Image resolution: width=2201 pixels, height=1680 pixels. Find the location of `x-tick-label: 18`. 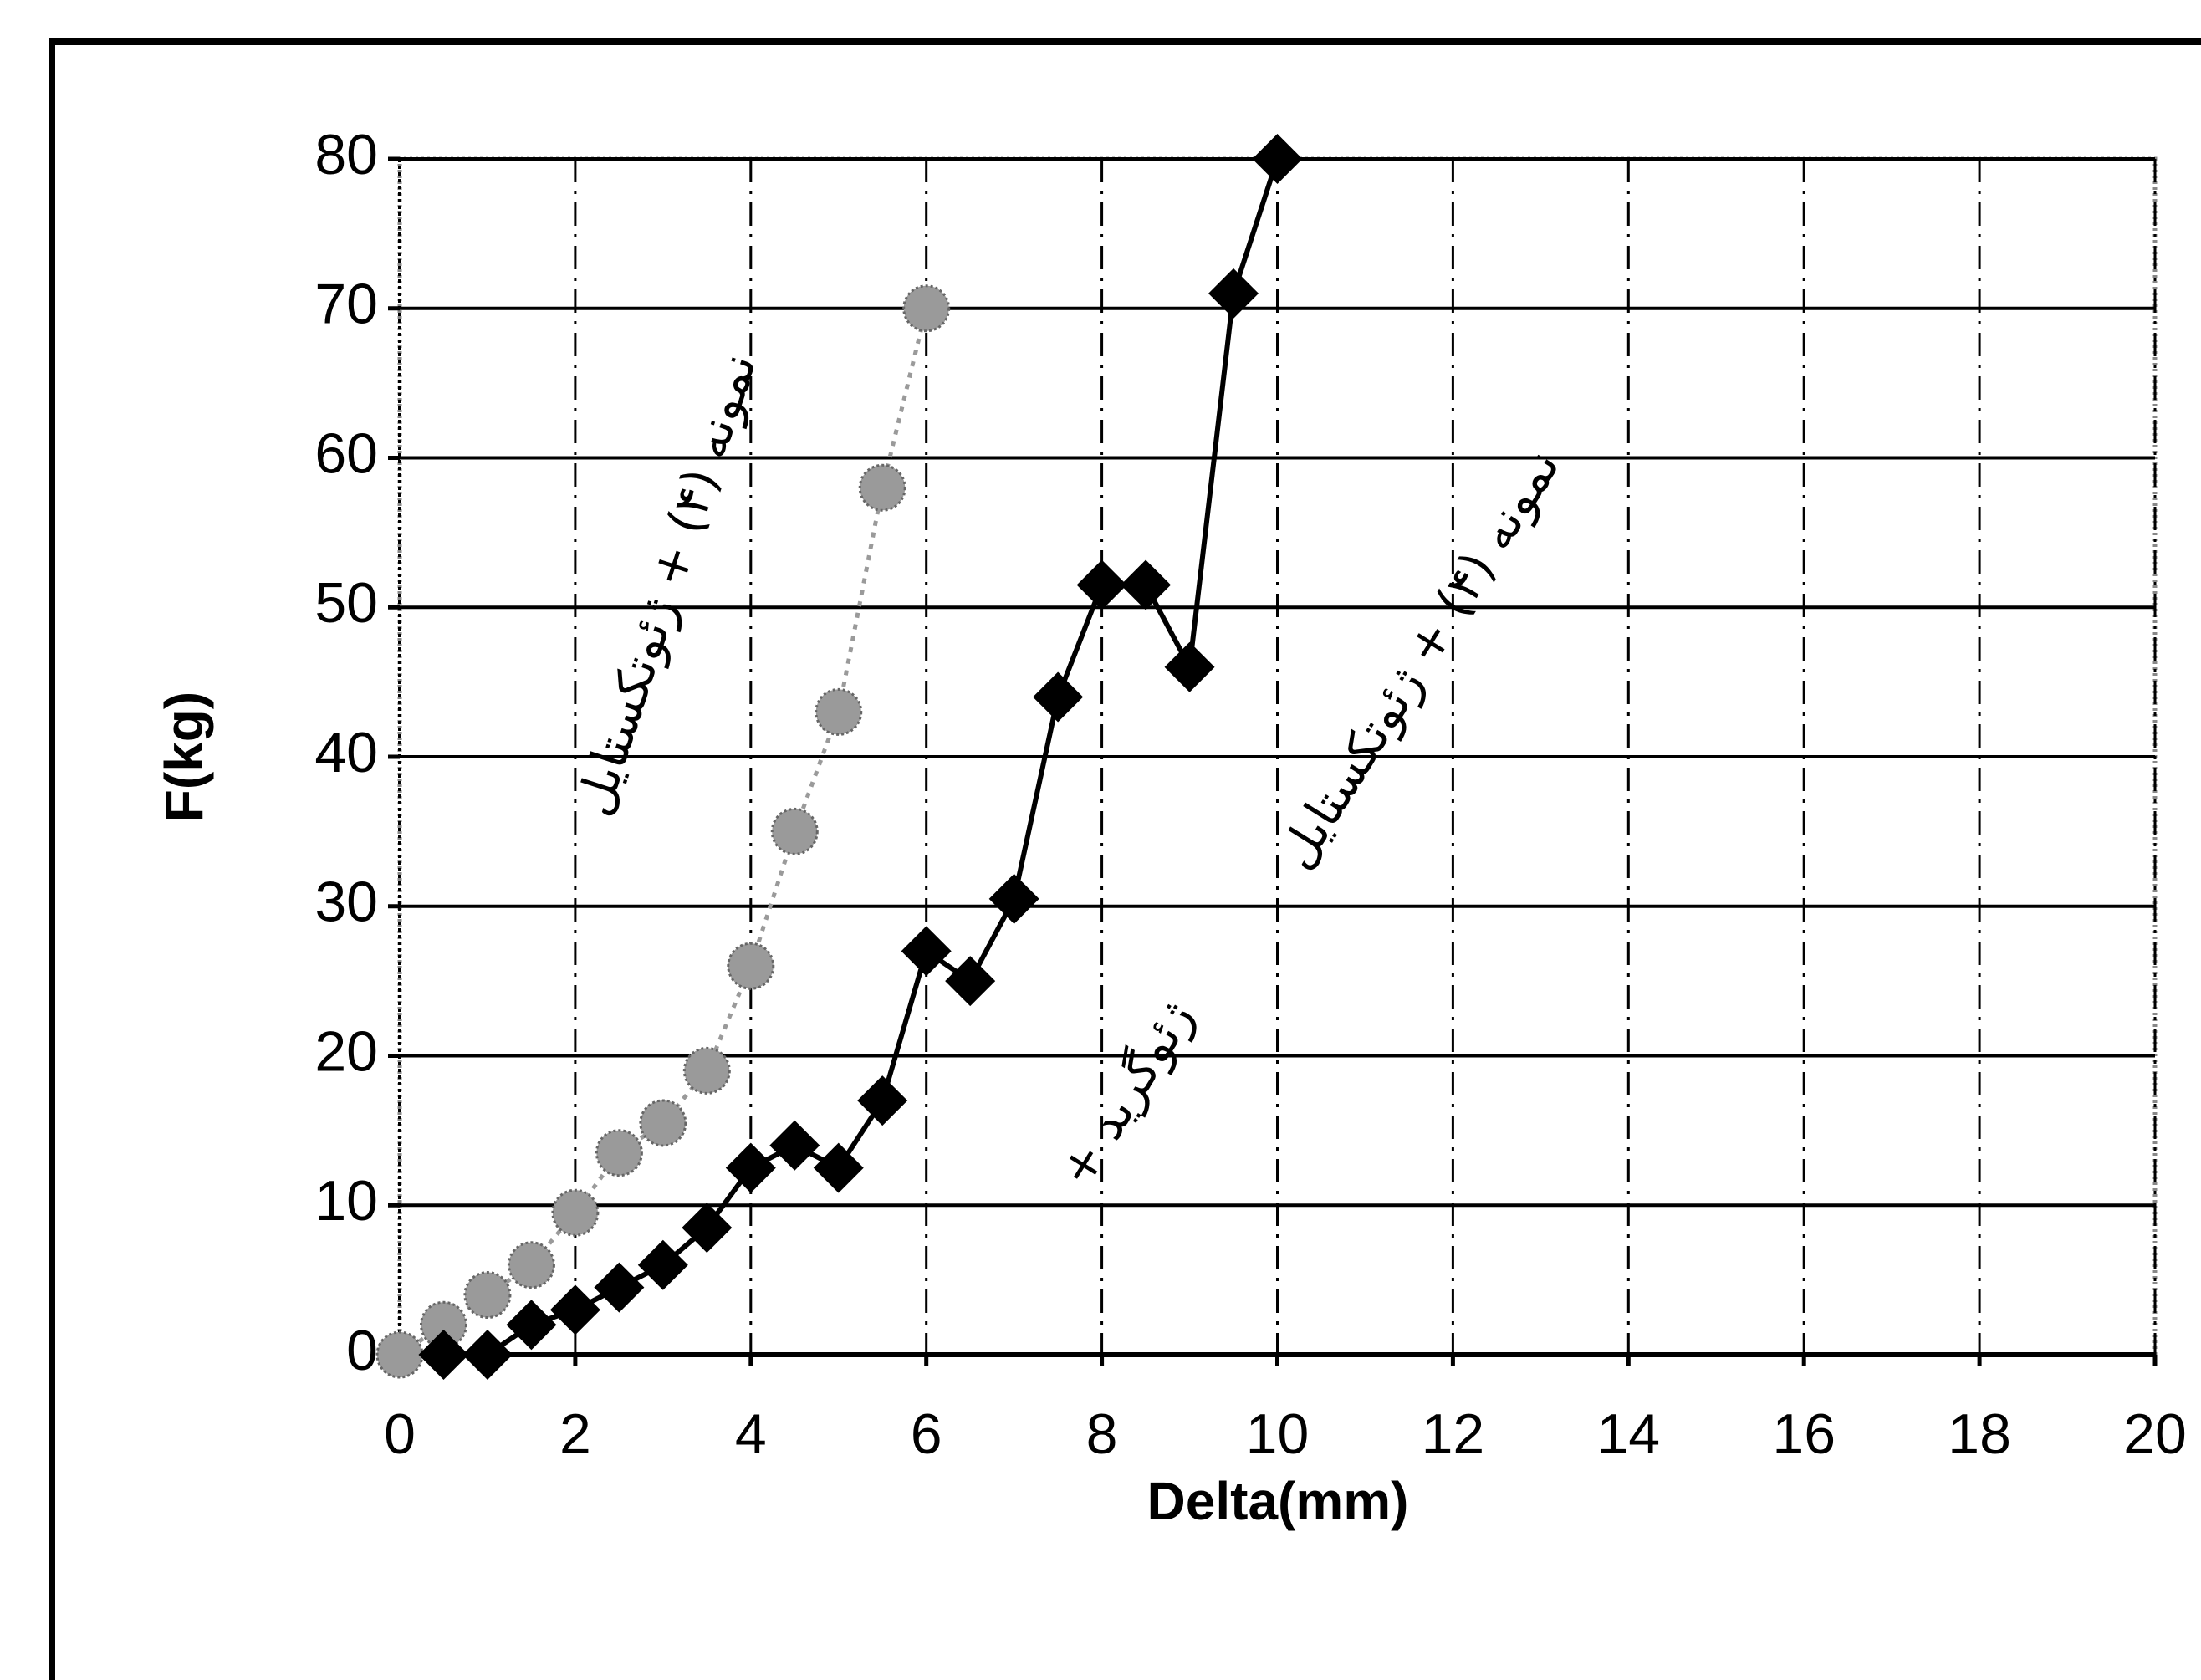

x-tick-label: 18 is located at coordinates (1980, 1434).